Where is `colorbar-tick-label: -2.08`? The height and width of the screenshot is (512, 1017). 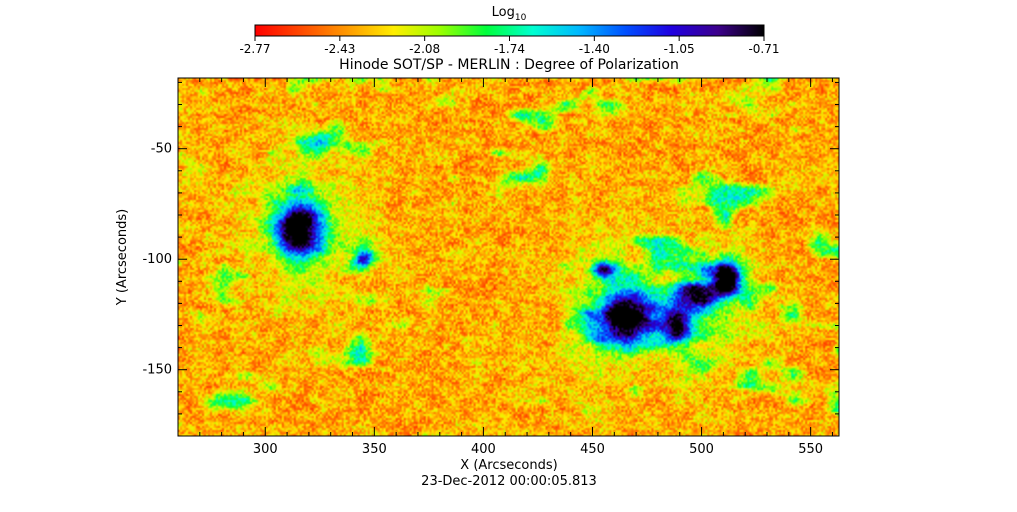
colorbar-tick-label: -2.08 is located at coordinates (424, 49).